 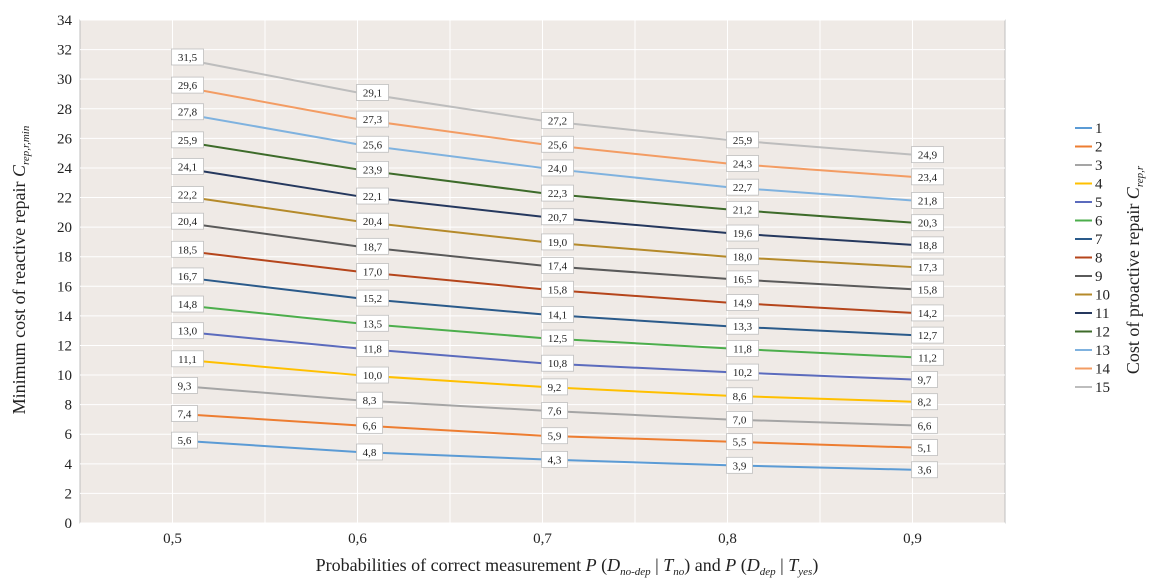 What do you see at coordinates (1099, 240) in the screenshot?
I see `legend-label: 7` at bounding box center [1099, 240].